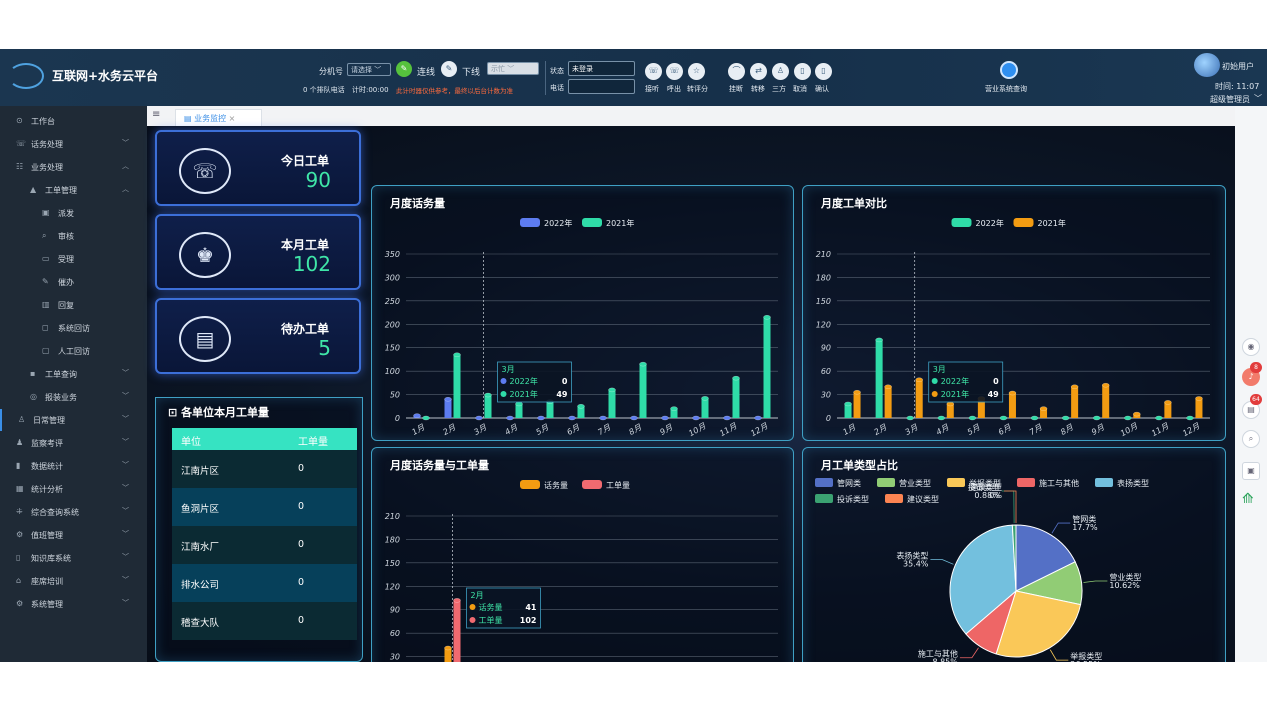 Image resolution: width=1267 pixels, height=713 pixels. What do you see at coordinates (674, 71) in the screenshot?
I see `dial-out-icon: ☏` at bounding box center [674, 71].